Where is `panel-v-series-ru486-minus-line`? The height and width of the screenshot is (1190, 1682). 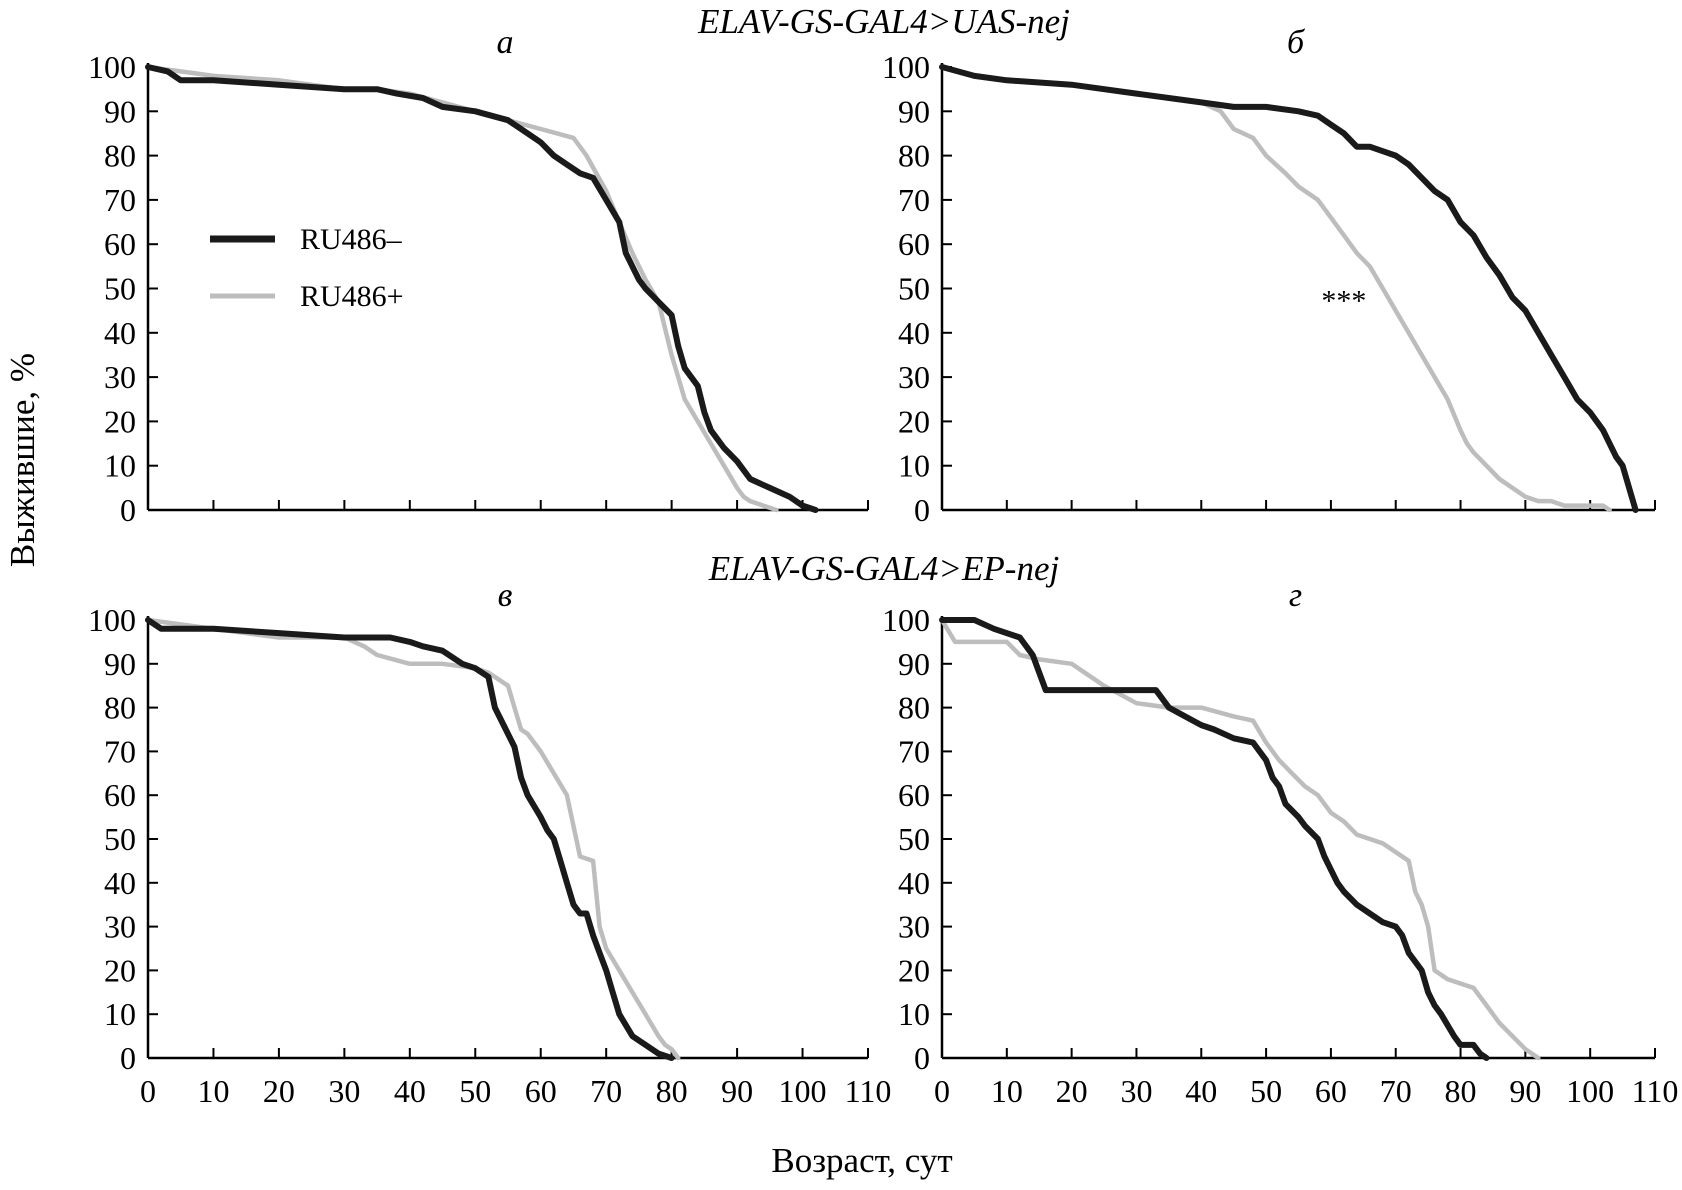
panel-v-series-ru486-minus-line is located at coordinates (410, 839).